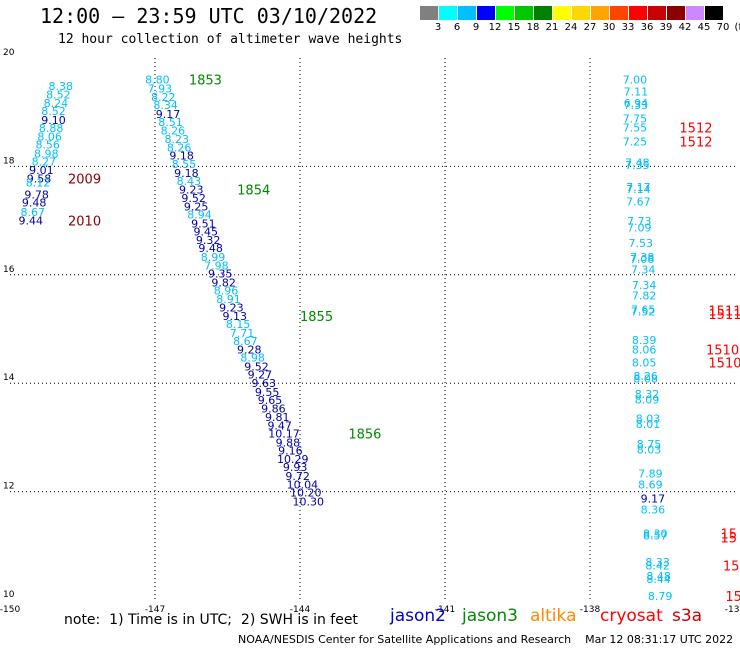 The height and width of the screenshot is (650, 740). I want to click on legend-unit: (ft), so click(737, 27).